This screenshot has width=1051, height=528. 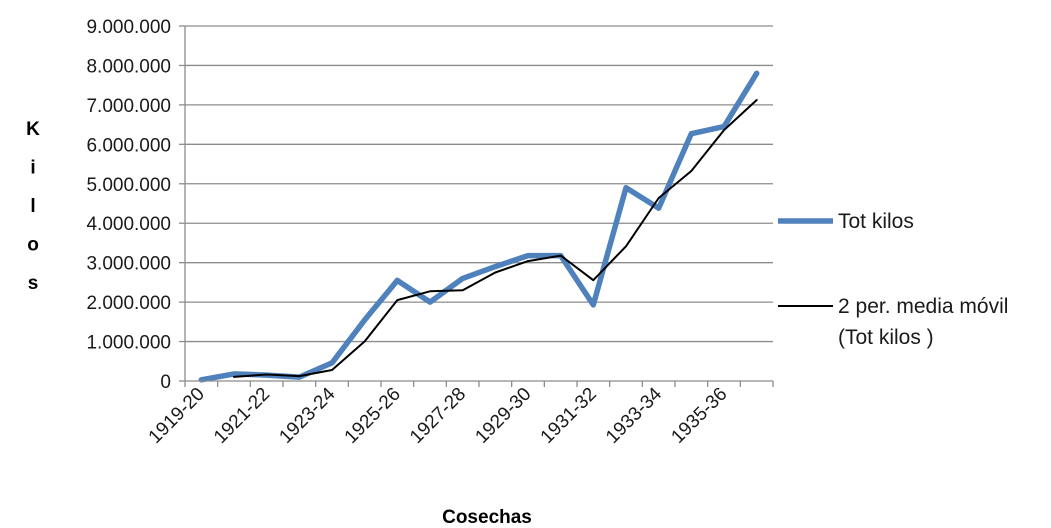 What do you see at coordinates (177, 416) in the screenshot?
I see `x-tick-label: 1919-20` at bounding box center [177, 416].